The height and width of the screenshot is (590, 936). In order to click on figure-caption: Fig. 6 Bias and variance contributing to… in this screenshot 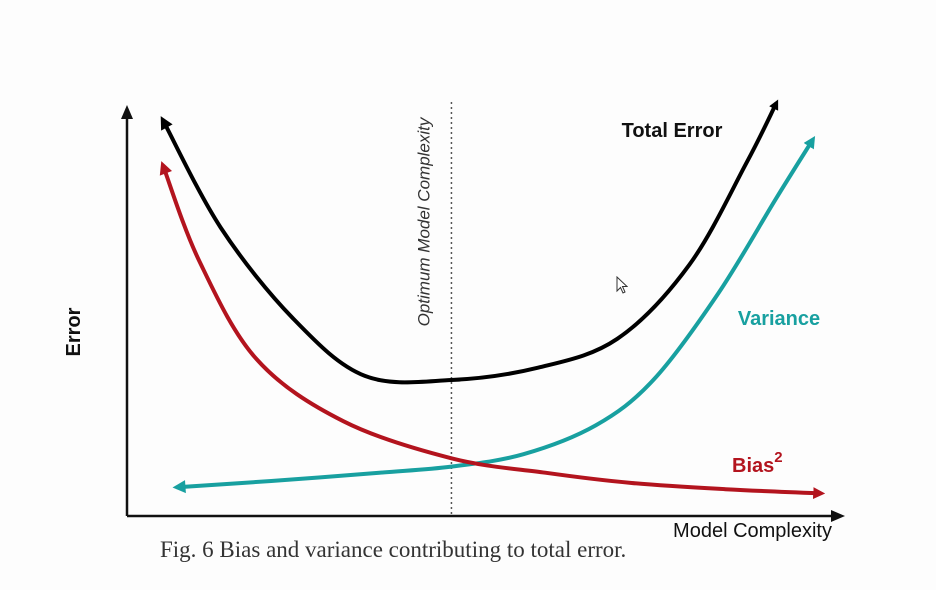, I will do `click(393, 549)`.